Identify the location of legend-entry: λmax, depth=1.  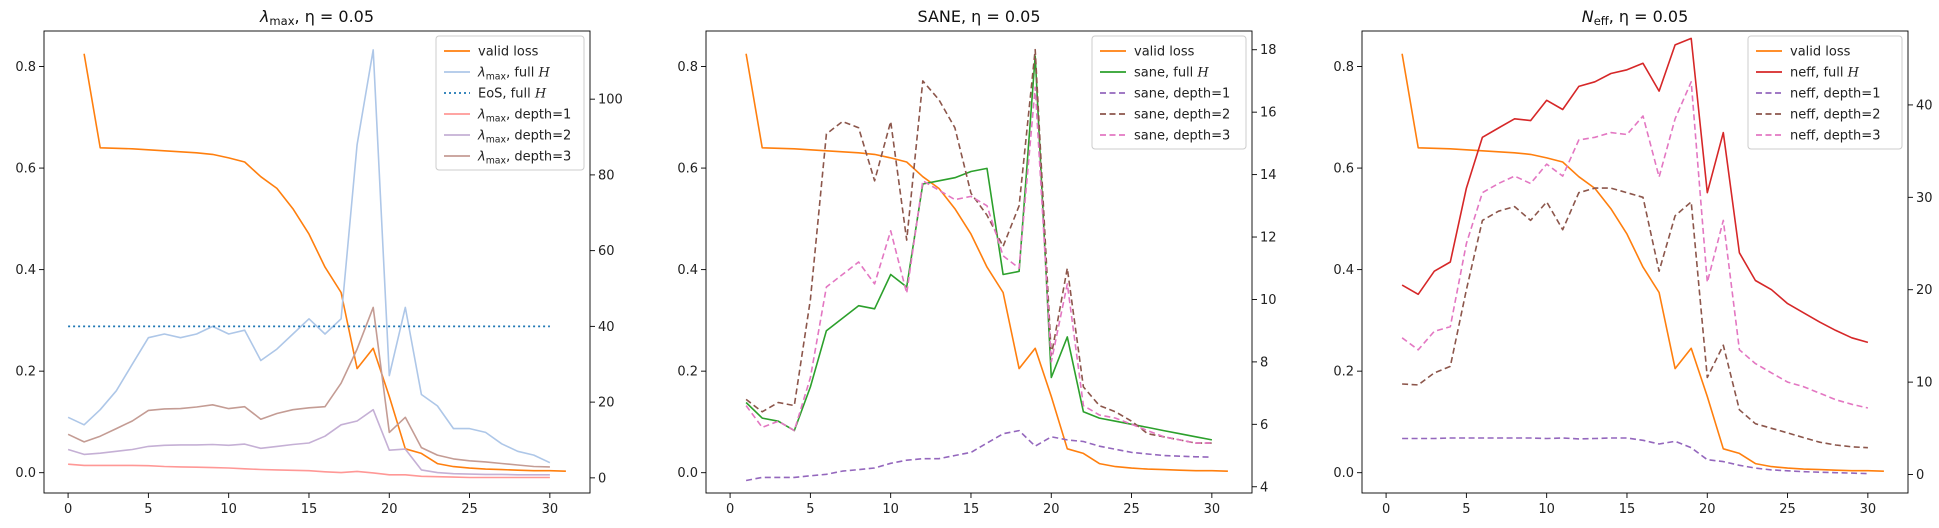
(524, 116).